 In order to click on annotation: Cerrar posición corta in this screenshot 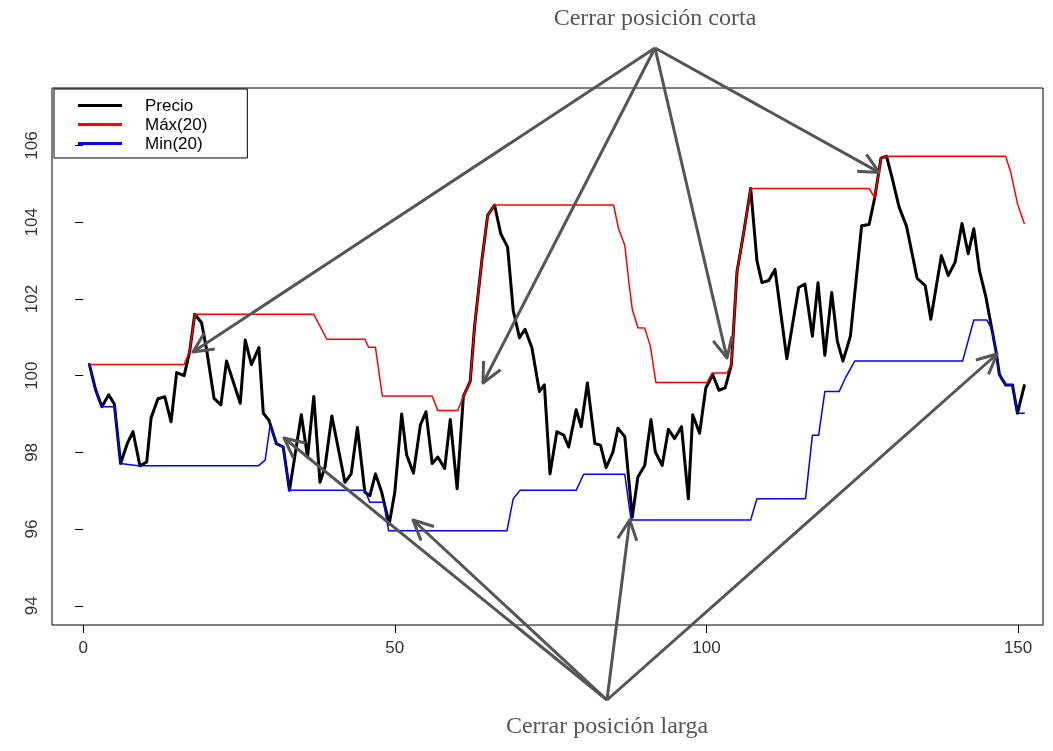, I will do `click(655, 17)`.